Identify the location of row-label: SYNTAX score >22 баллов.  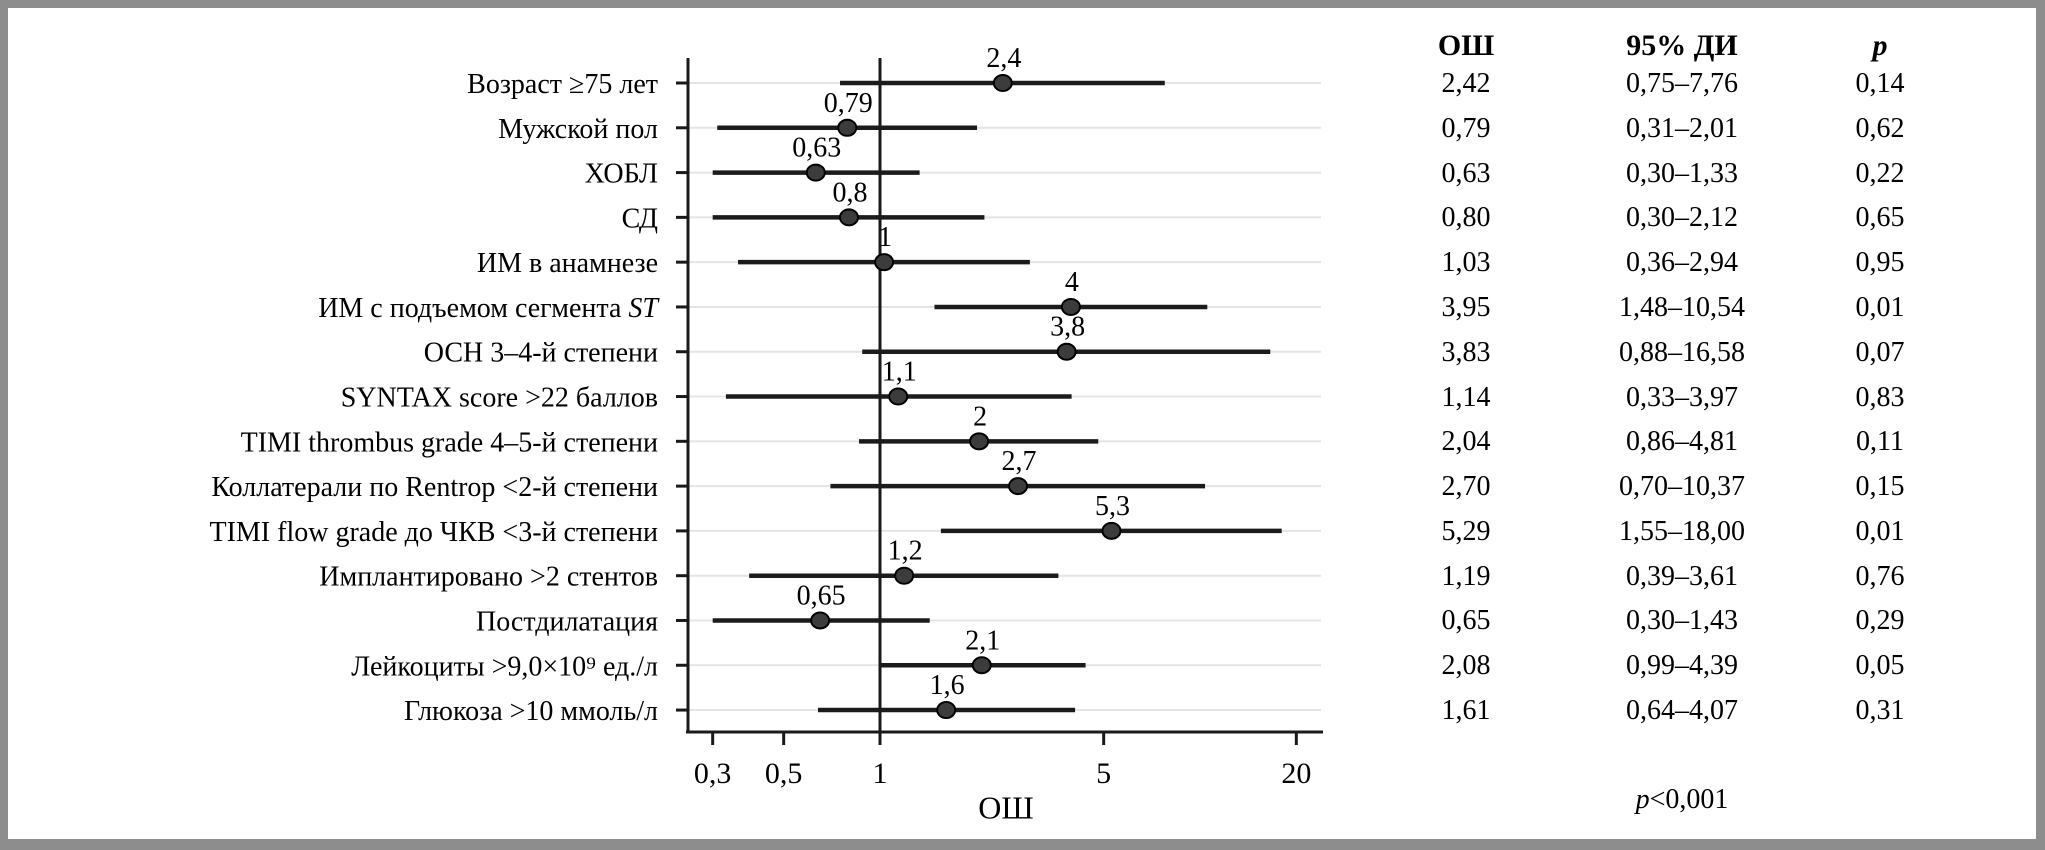
(499, 398).